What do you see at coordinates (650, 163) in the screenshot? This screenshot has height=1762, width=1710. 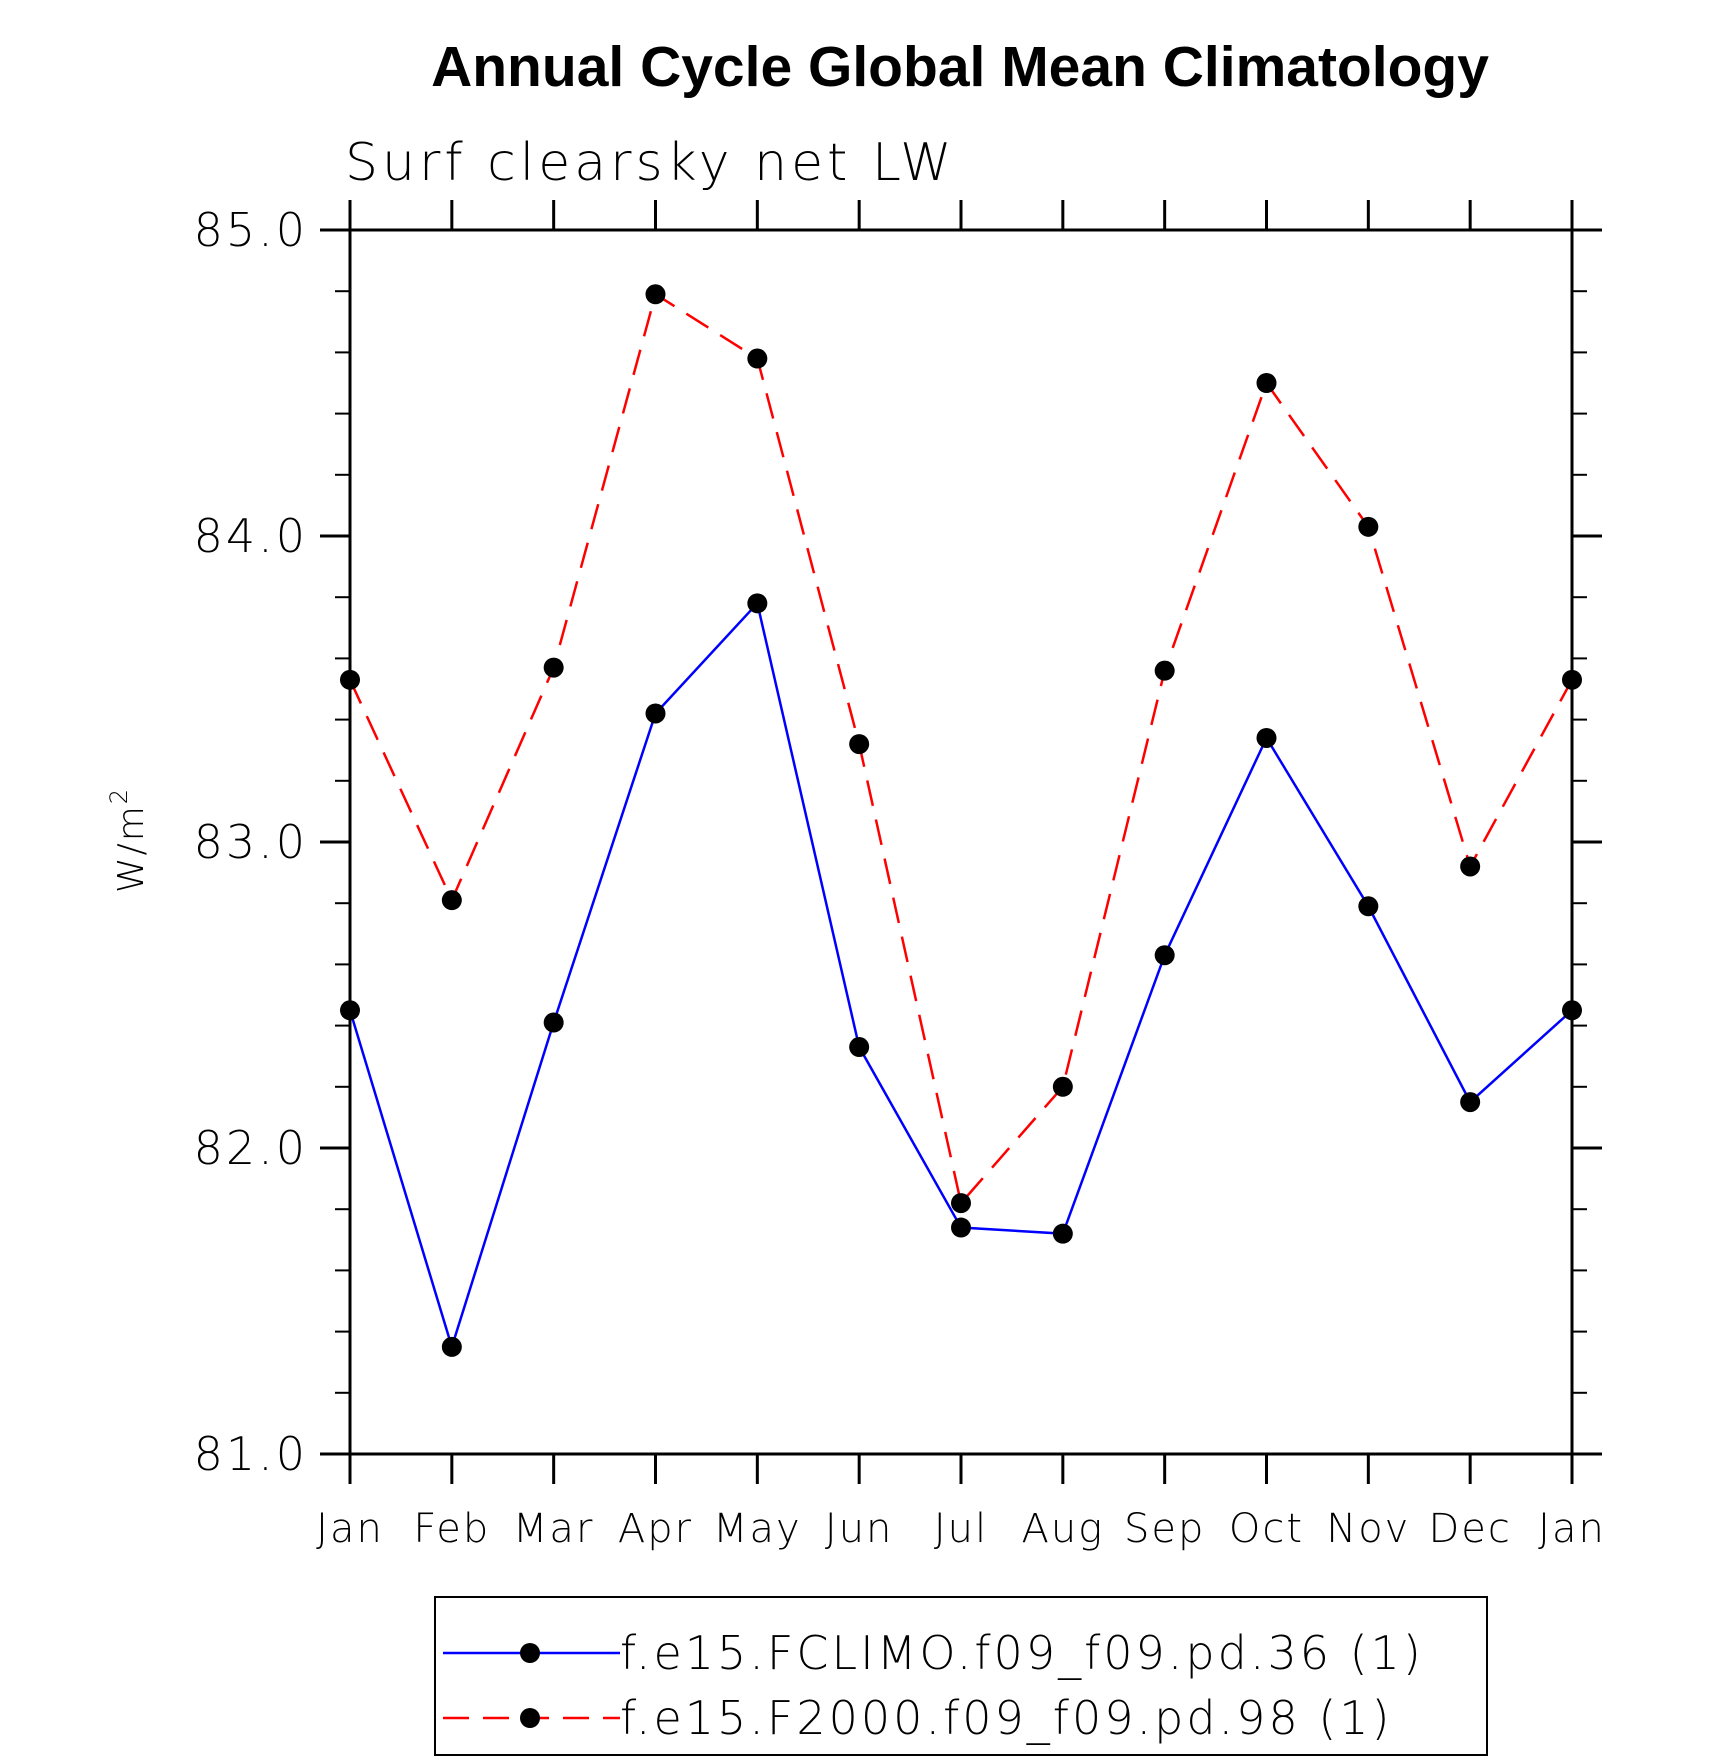 I see `chart-subtitle: Surf clearsky net LW` at bounding box center [650, 163].